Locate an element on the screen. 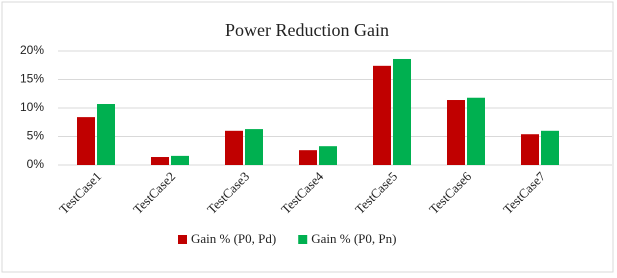 This screenshot has height=278, width=617. y-tick-label: 20% is located at coordinates (32, 50).